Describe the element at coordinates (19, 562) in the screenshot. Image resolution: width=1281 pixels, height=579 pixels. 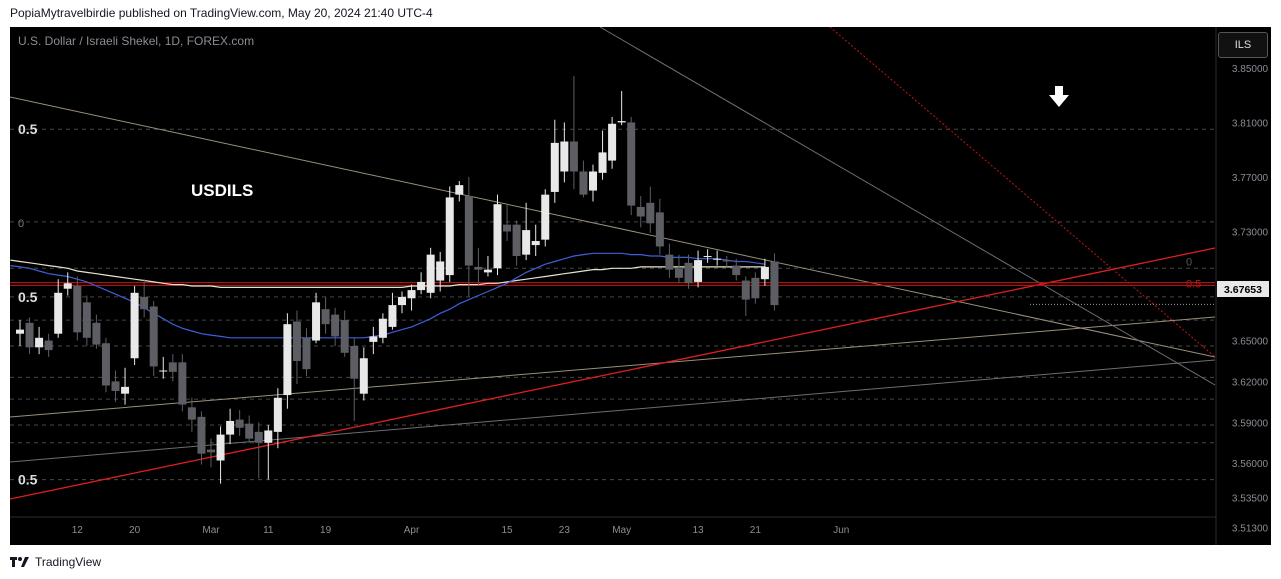
I see `tradingview-logo-icon` at that location.